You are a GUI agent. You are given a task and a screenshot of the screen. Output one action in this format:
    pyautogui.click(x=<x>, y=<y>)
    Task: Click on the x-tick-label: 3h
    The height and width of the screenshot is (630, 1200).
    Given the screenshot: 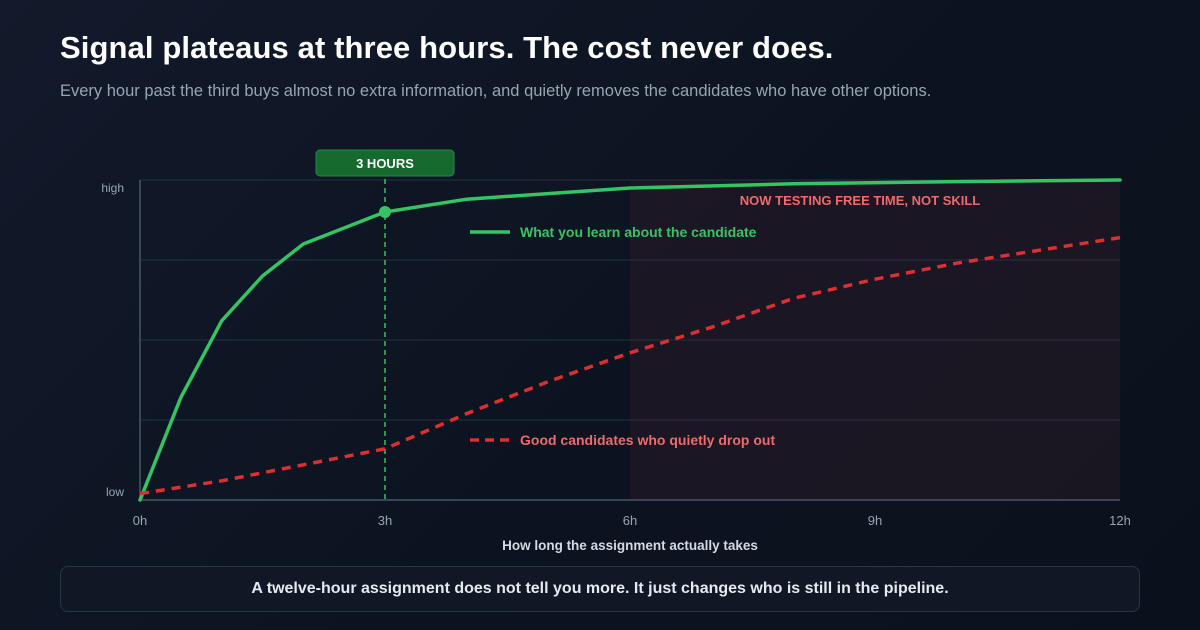 What is the action you would take?
    pyautogui.click(x=385, y=520)
    